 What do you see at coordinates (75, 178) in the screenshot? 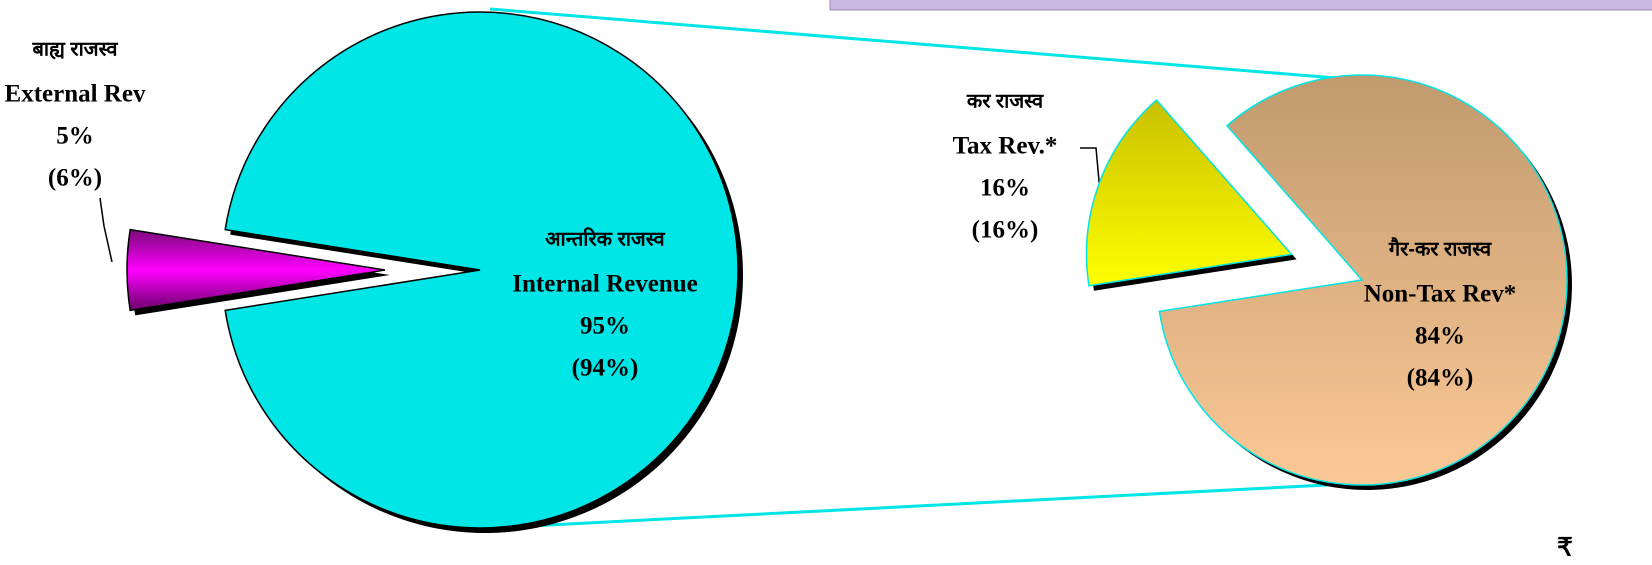
I see `prior-value-label: (6%)` at bounding box center [75, 178].